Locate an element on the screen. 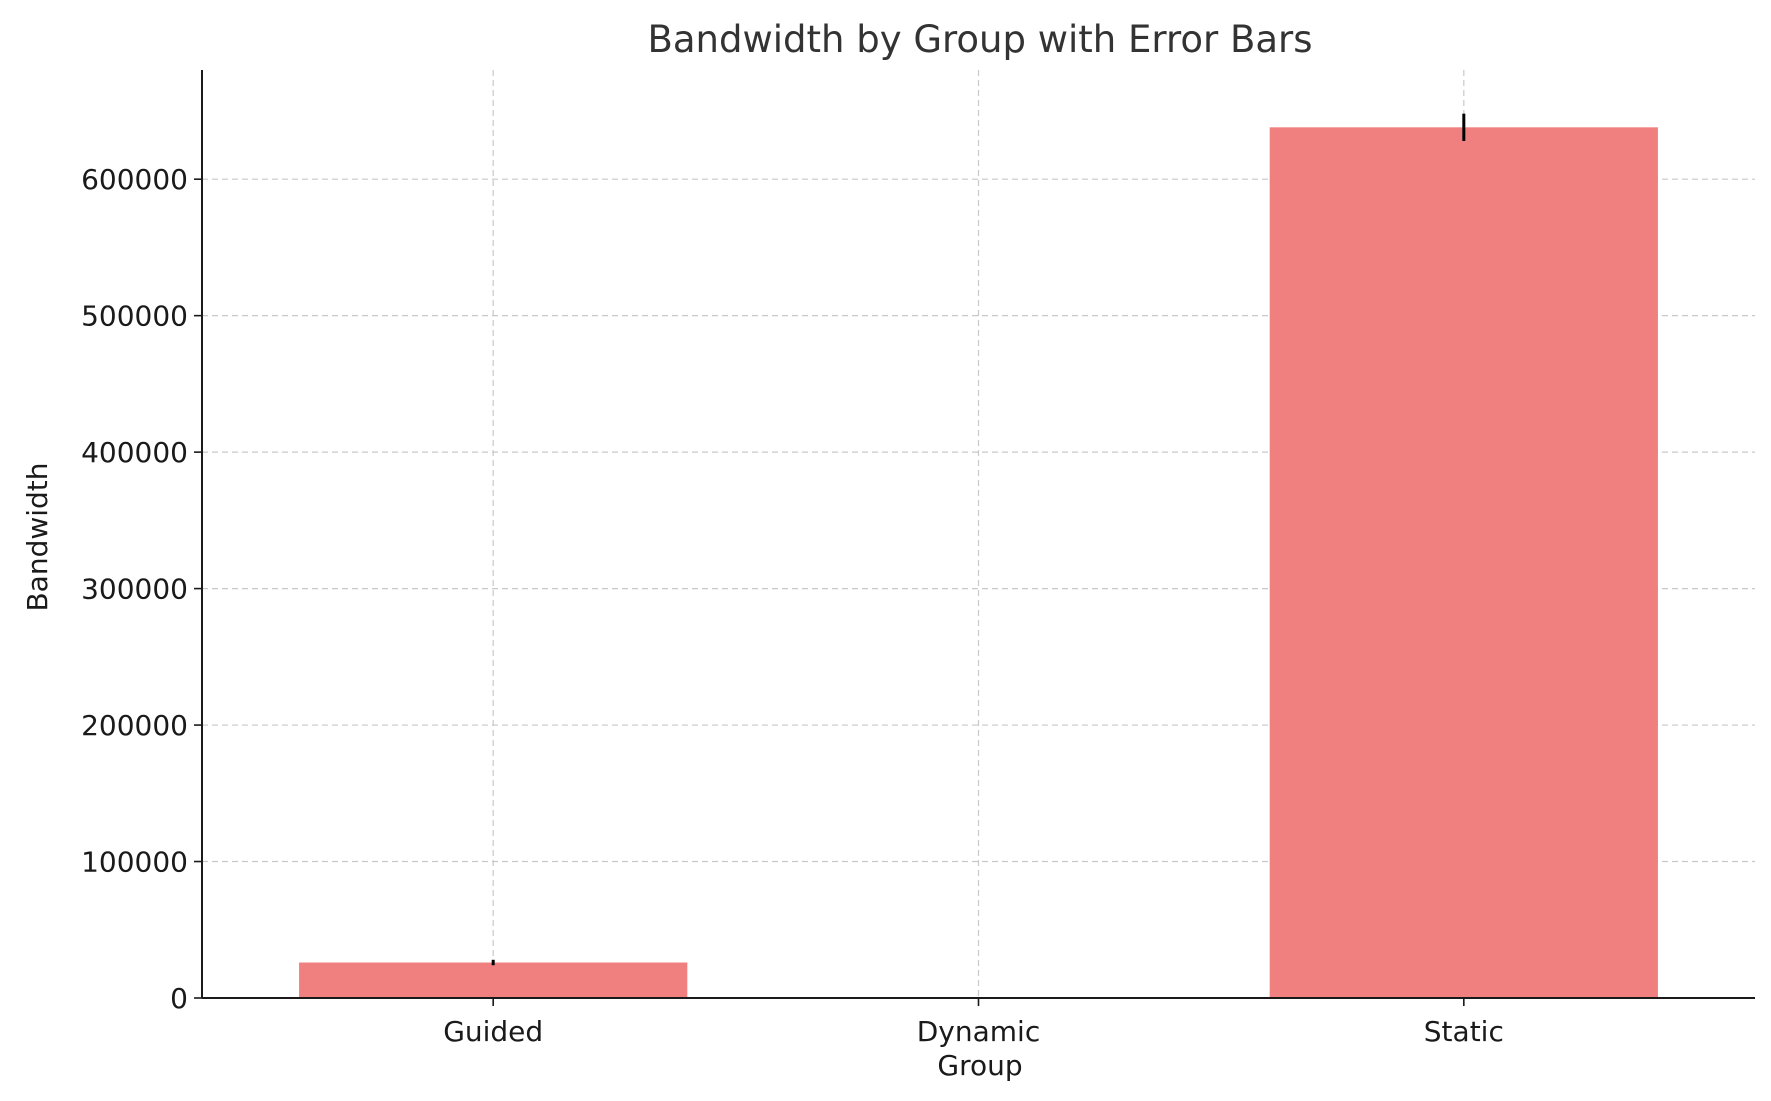 Image resolution: width=1771 pixels, height=1101 pixels. x-tick-label: Guided is located at coordinates (493, 1031).